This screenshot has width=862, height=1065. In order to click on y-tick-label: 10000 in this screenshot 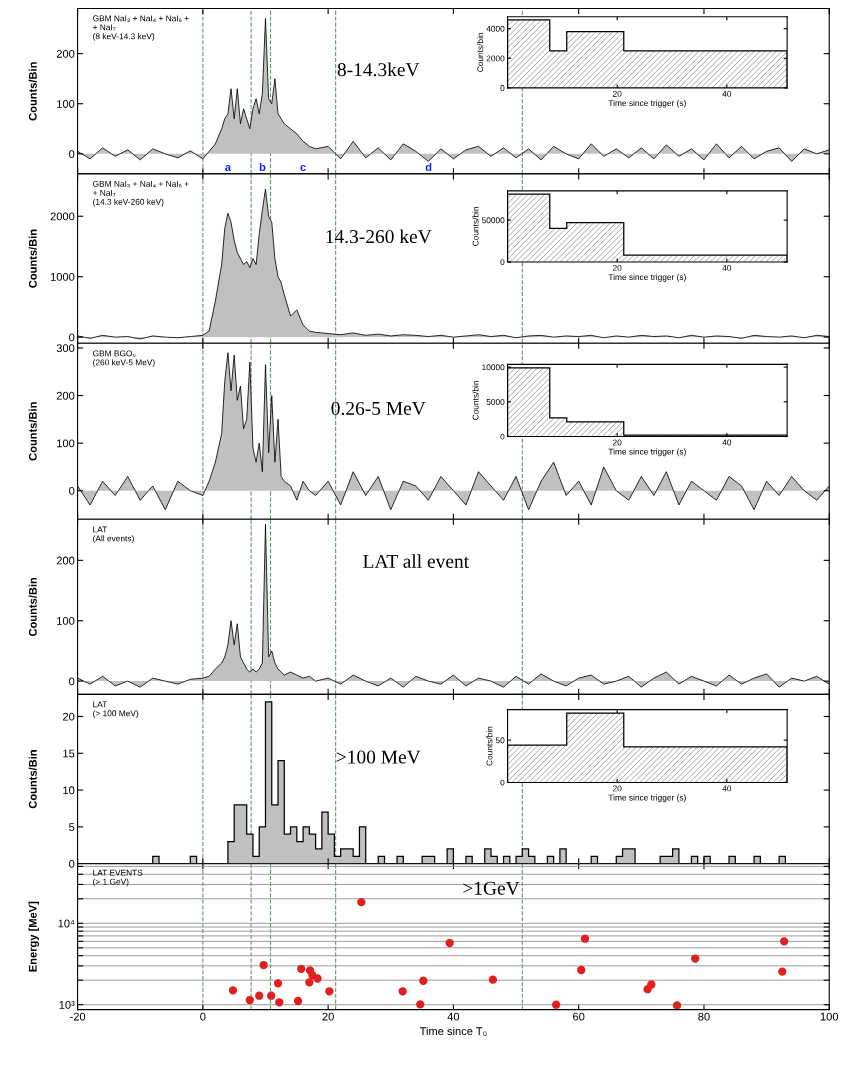, I will do `click(493, 367)`.